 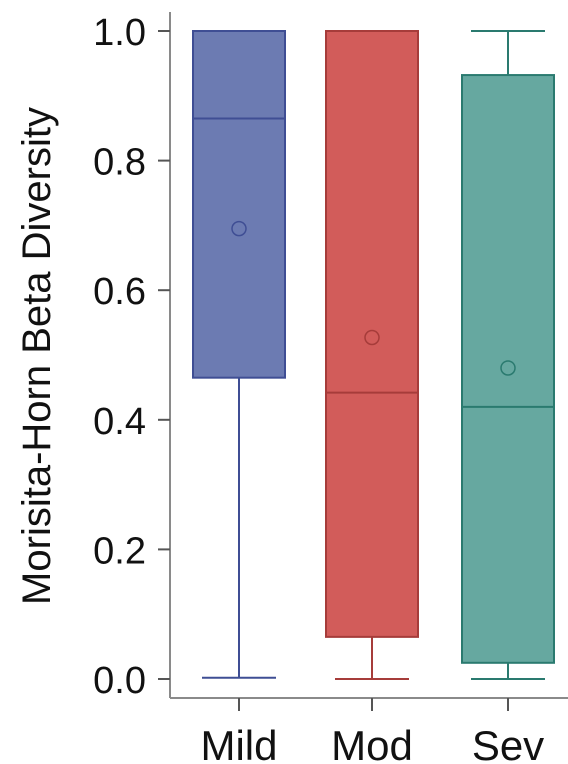 I want to click on y-tick-label: 0.0, so click(x=119, y=681).